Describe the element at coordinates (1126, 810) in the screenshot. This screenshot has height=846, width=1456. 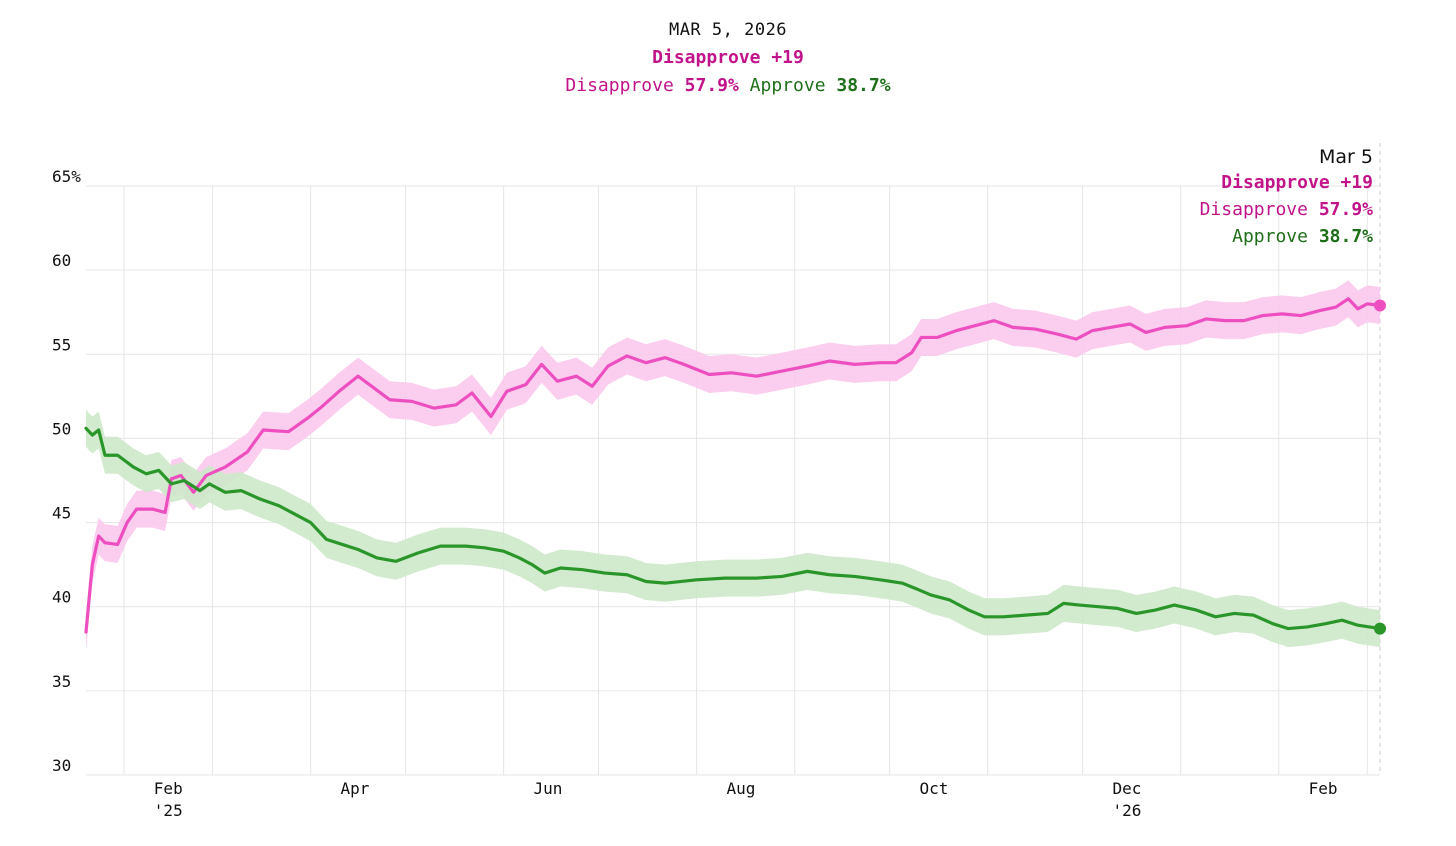
I see `x-tick-year-label: '26` at that location.